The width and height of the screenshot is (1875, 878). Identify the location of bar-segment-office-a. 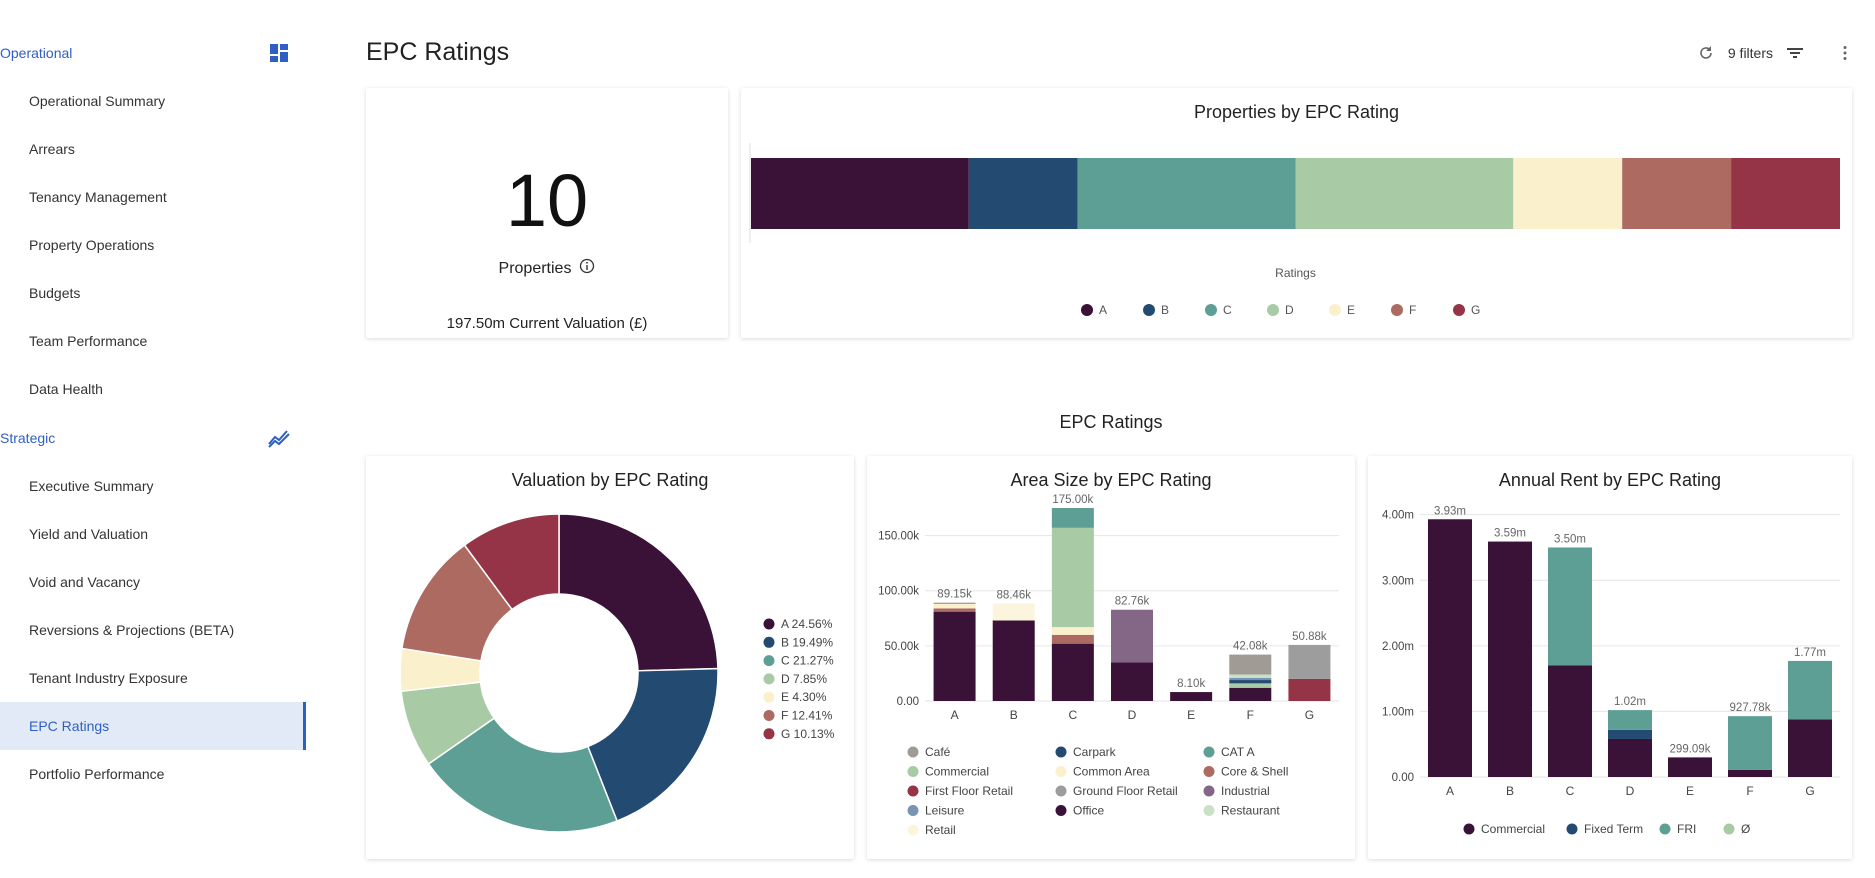
(954, 656).